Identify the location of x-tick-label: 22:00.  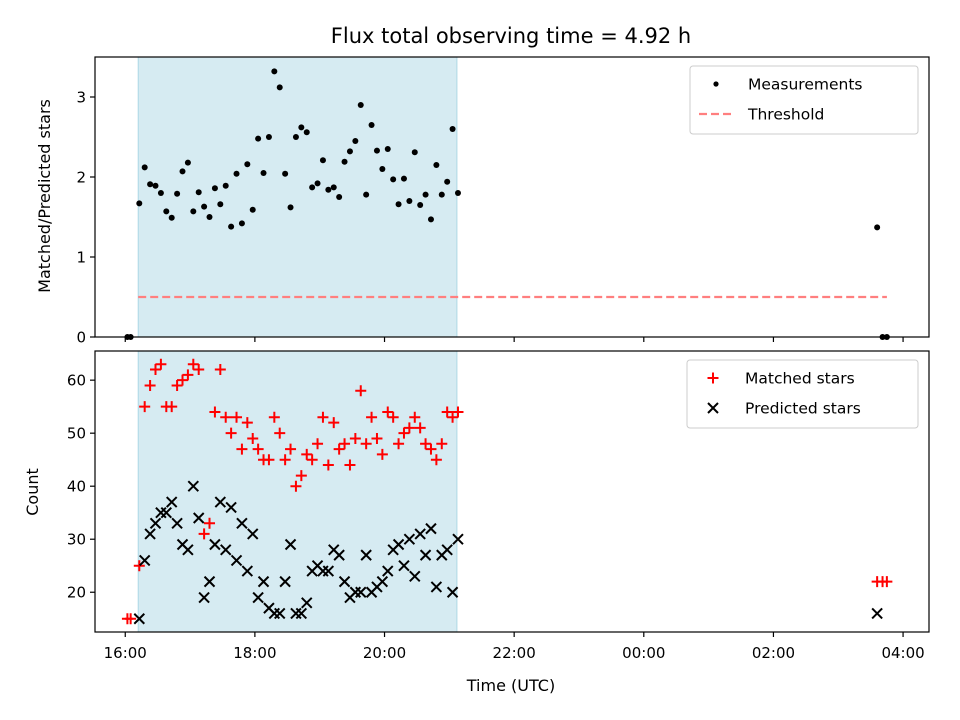
(514, 653).